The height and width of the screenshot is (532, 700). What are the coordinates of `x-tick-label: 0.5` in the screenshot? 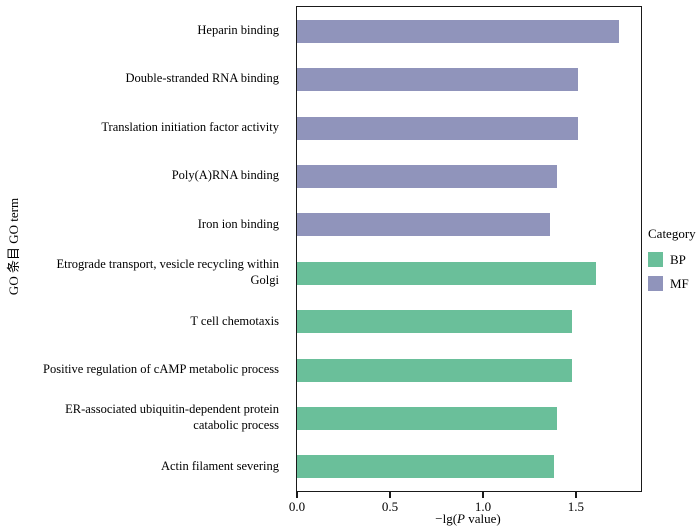 It's located at (390, 506).